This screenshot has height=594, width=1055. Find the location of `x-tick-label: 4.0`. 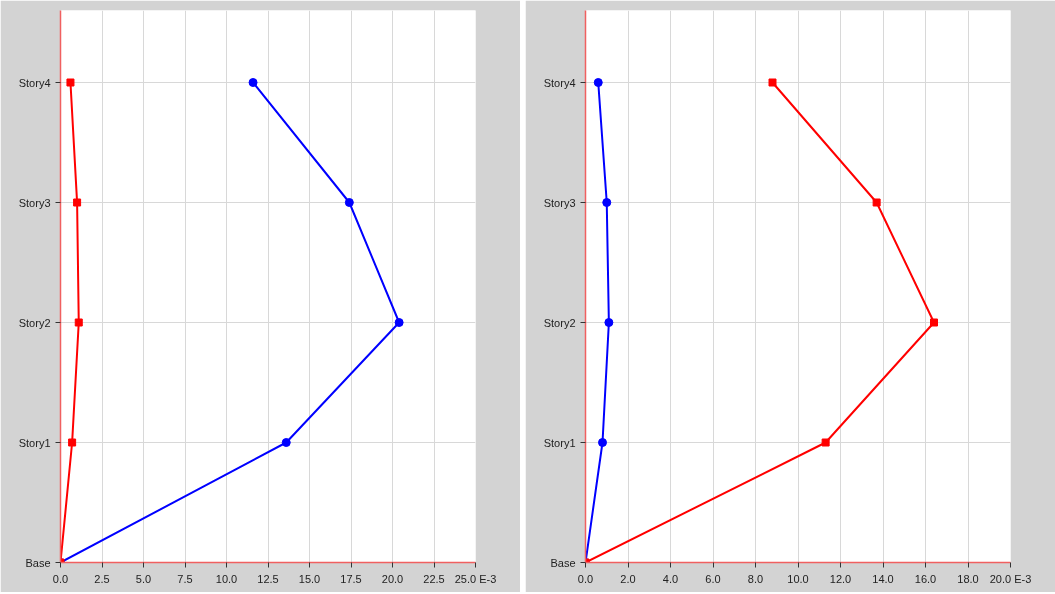

x-tick-label: 4.0 is located at coordinates (670, 578).